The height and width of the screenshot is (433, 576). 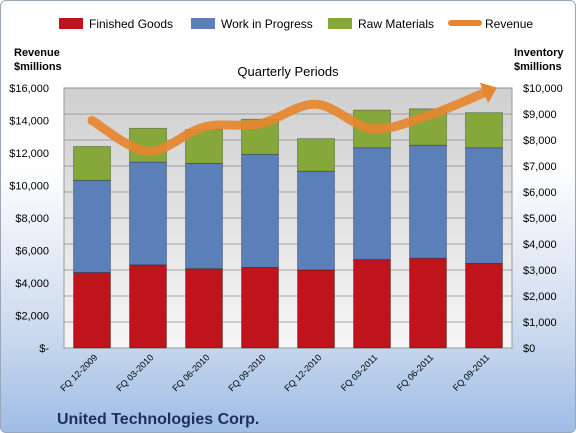 I want to click on left-tick-label: $2,000, so click(x=32, y=317).